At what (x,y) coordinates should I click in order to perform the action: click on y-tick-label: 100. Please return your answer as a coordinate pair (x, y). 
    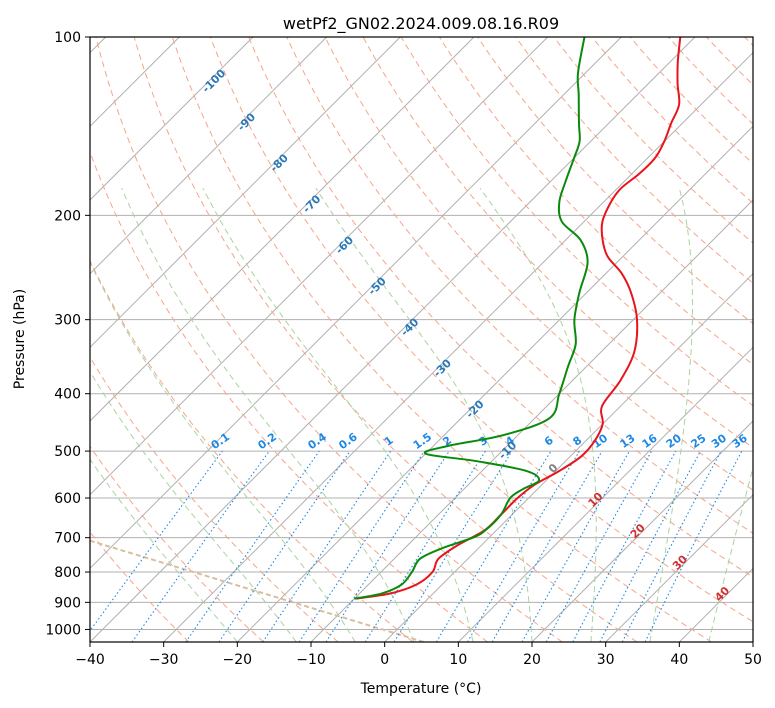
    Looking at the image, I should click on (67, 38).